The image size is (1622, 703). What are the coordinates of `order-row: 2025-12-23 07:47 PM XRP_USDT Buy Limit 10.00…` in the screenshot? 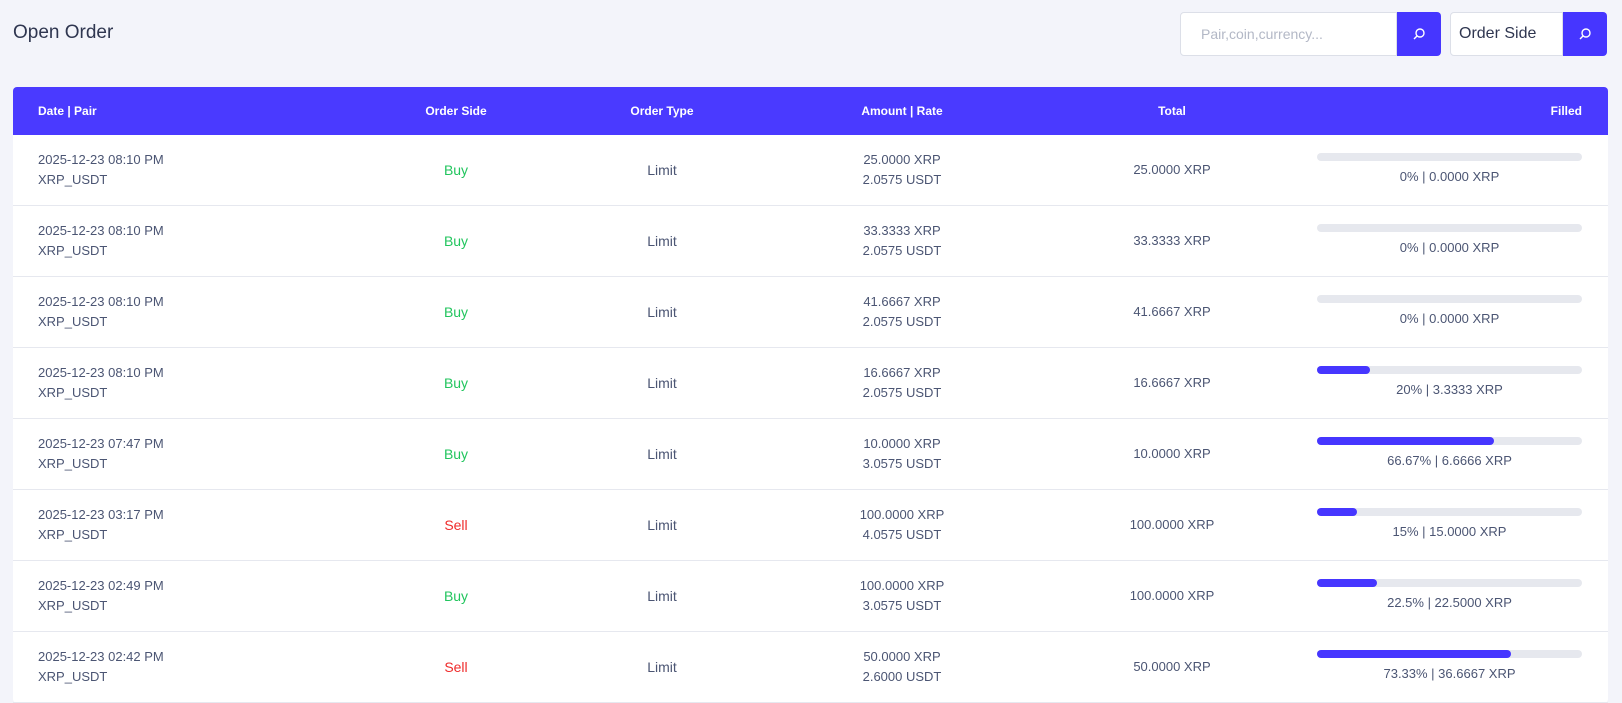 It's located at (810, 454).